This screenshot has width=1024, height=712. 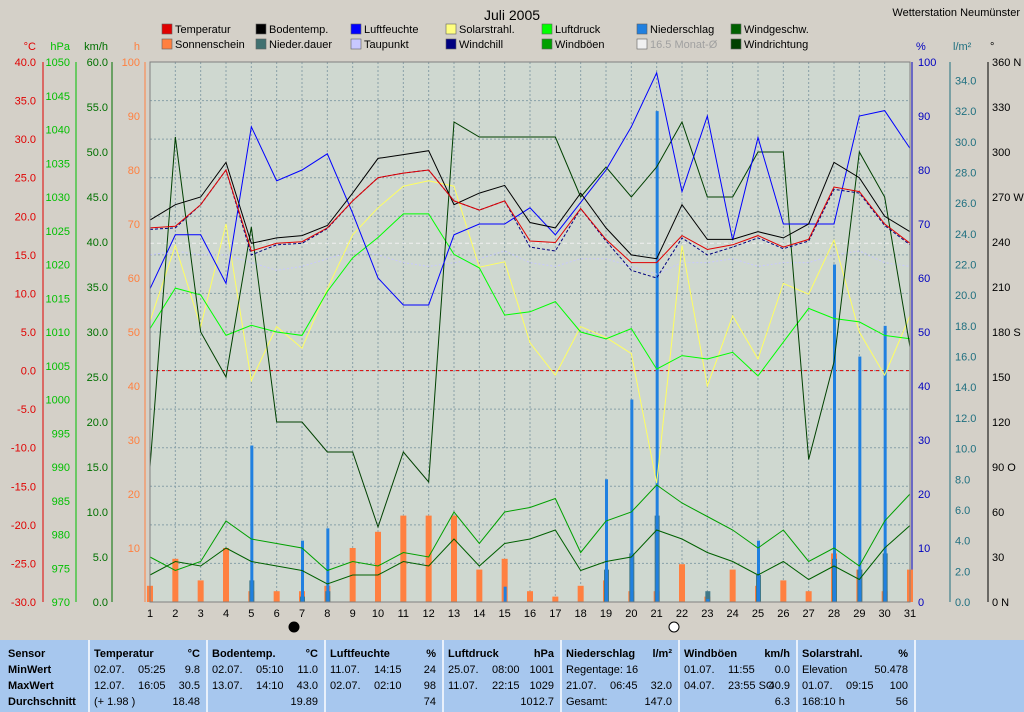 What do you see at coordinates (924, 117) in the screenshot?
I see `axis-tick: 90` at bounding box center [924, 117].